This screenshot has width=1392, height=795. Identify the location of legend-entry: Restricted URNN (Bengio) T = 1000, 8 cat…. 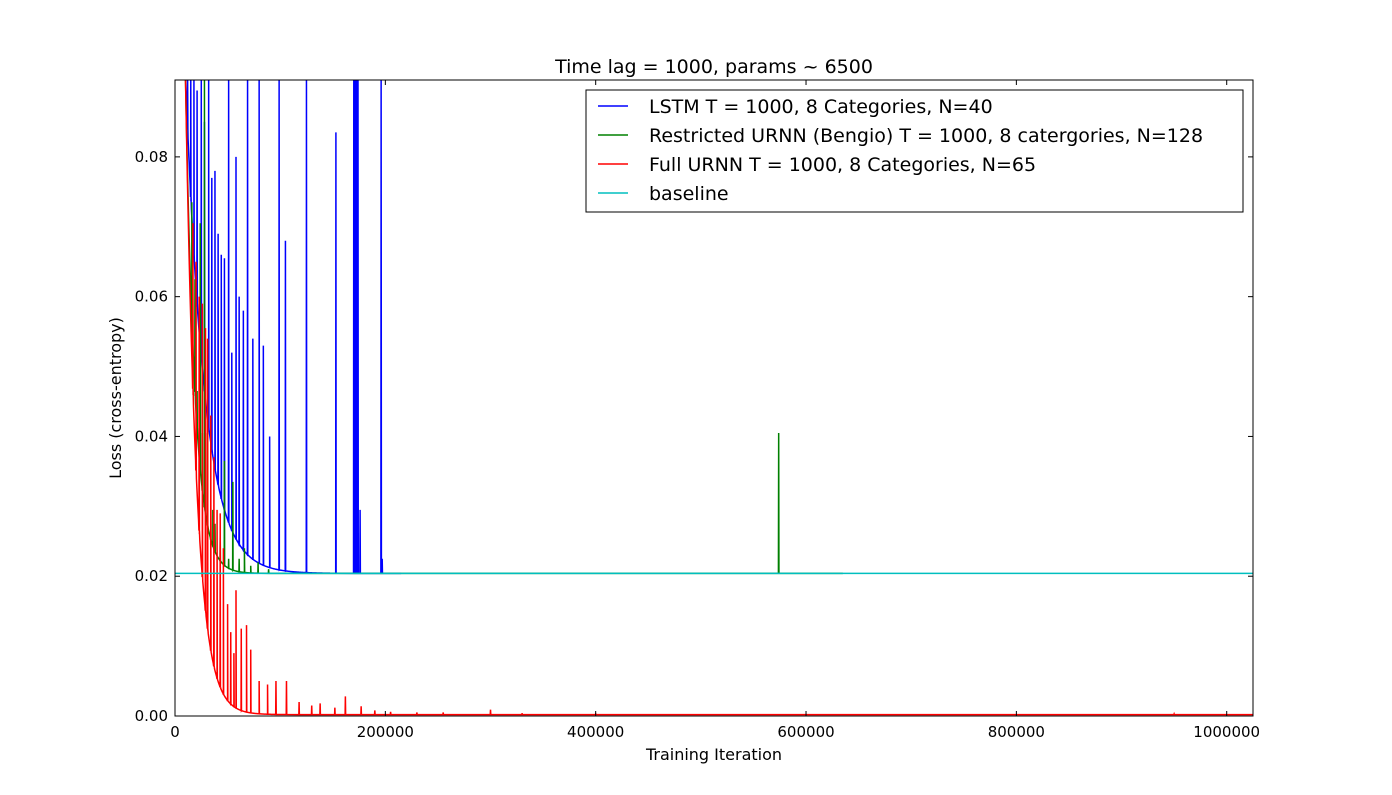
(926, 136).